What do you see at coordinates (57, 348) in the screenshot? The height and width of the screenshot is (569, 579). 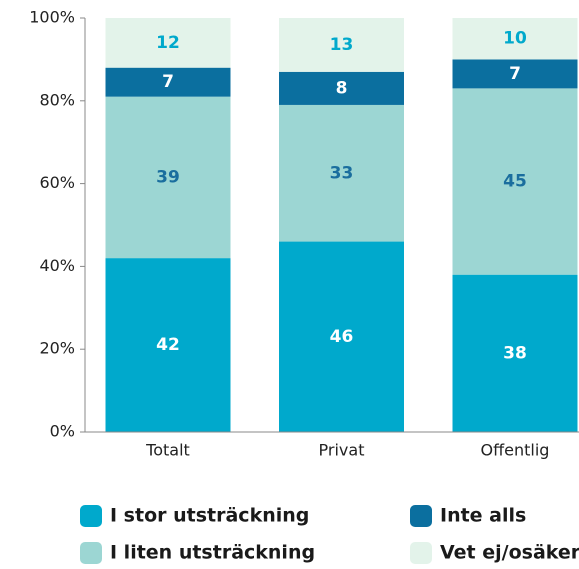 I see `y-tick-label: 20%` at bounding box center [57, 348].